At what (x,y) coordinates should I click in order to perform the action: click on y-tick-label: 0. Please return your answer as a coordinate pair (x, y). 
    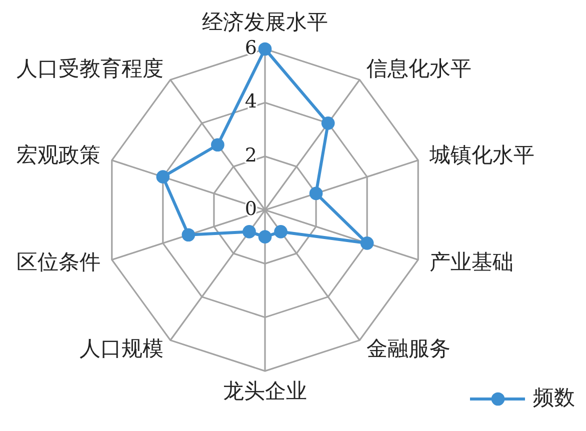
    Looking at the image, I should click on (250, 209).